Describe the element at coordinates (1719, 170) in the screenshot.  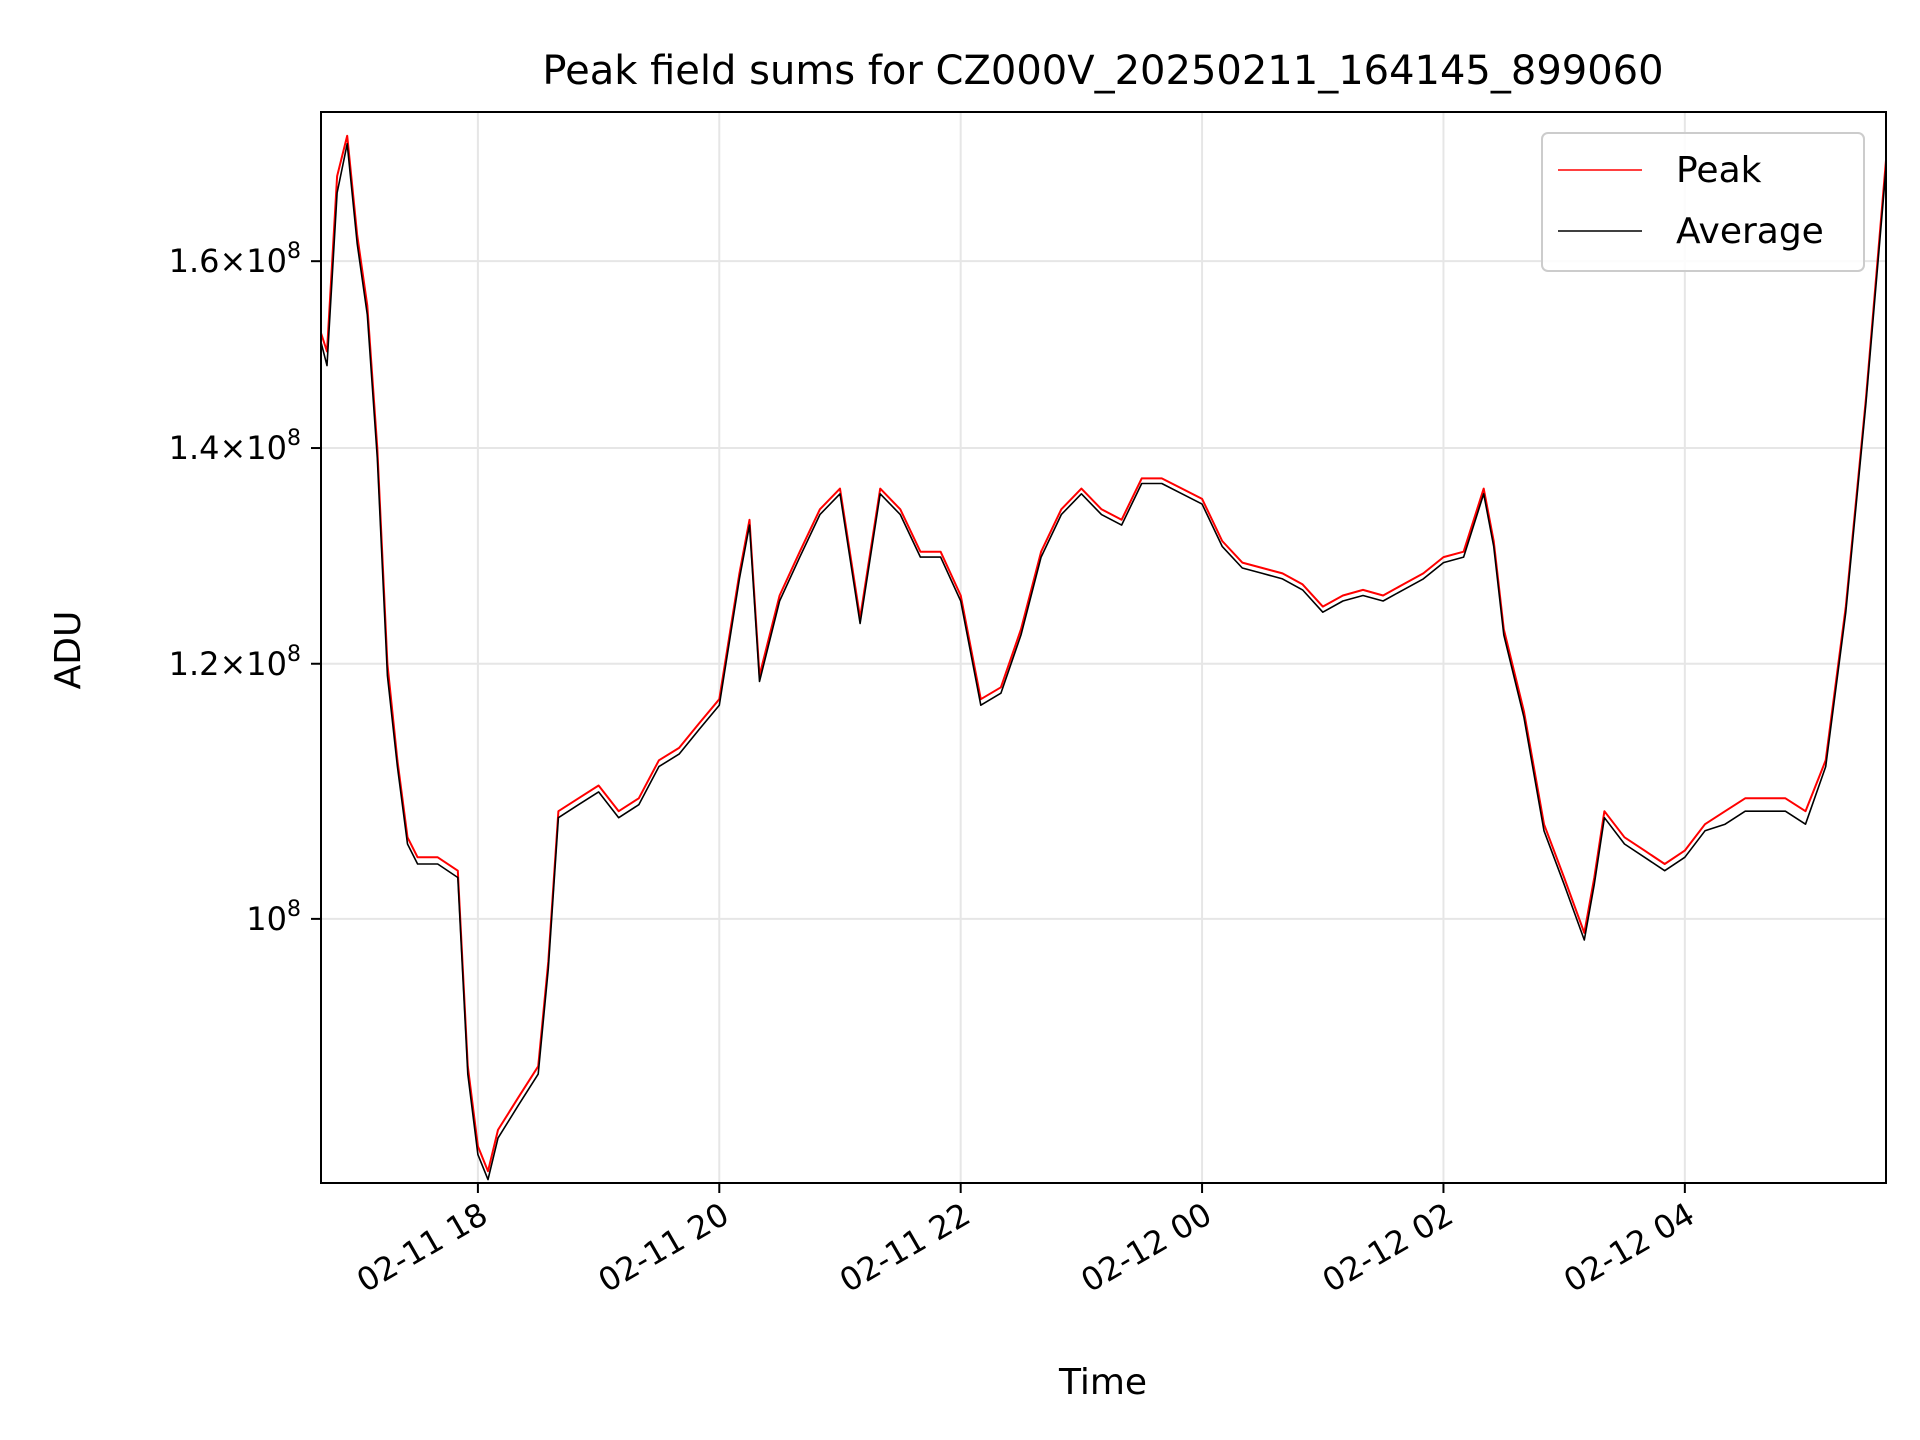
I see `legend-label-peak: Peak` at that location.